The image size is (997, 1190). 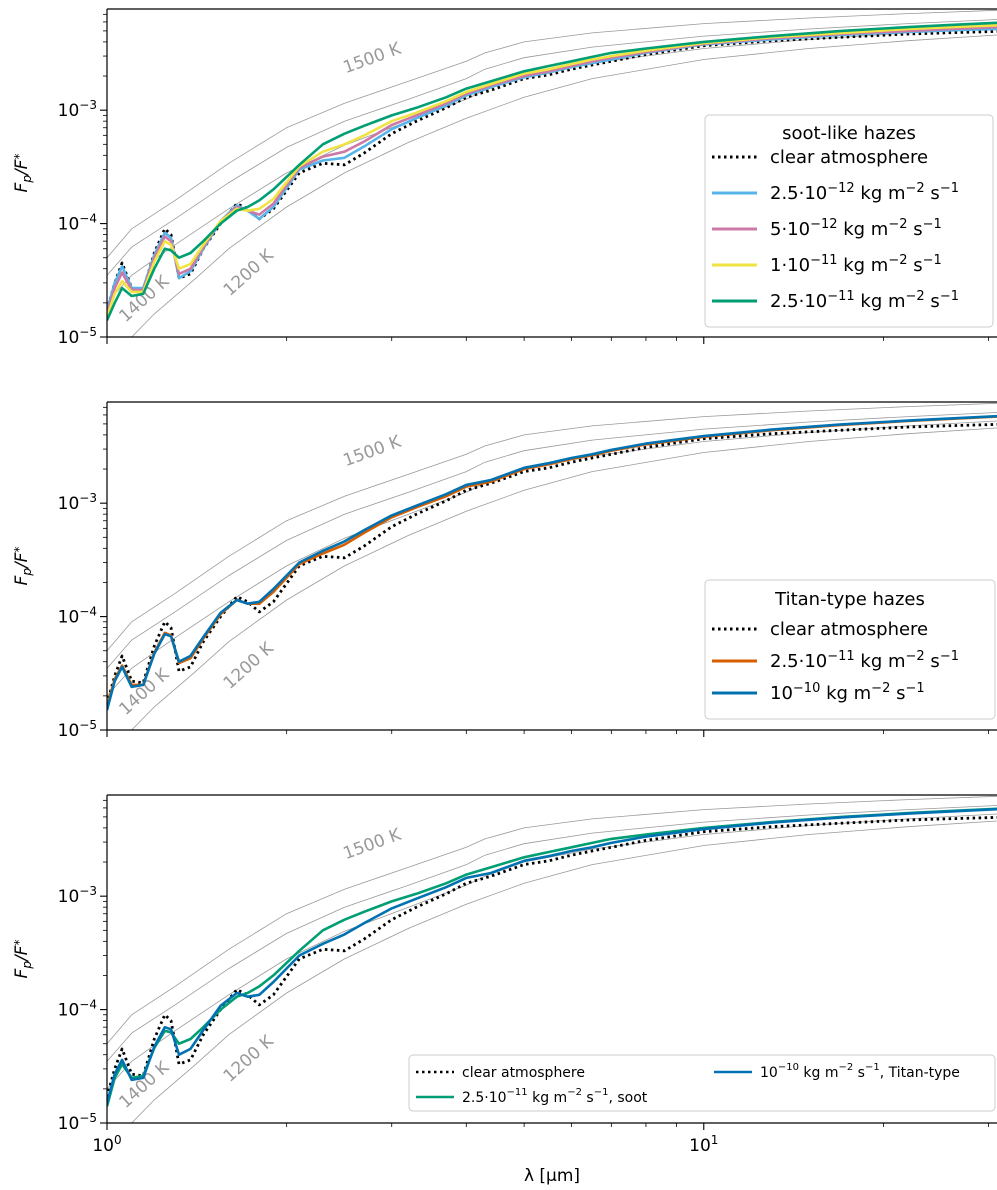 I want to click on temperature-annotation: 1400 K, so click(x=144, y=298).